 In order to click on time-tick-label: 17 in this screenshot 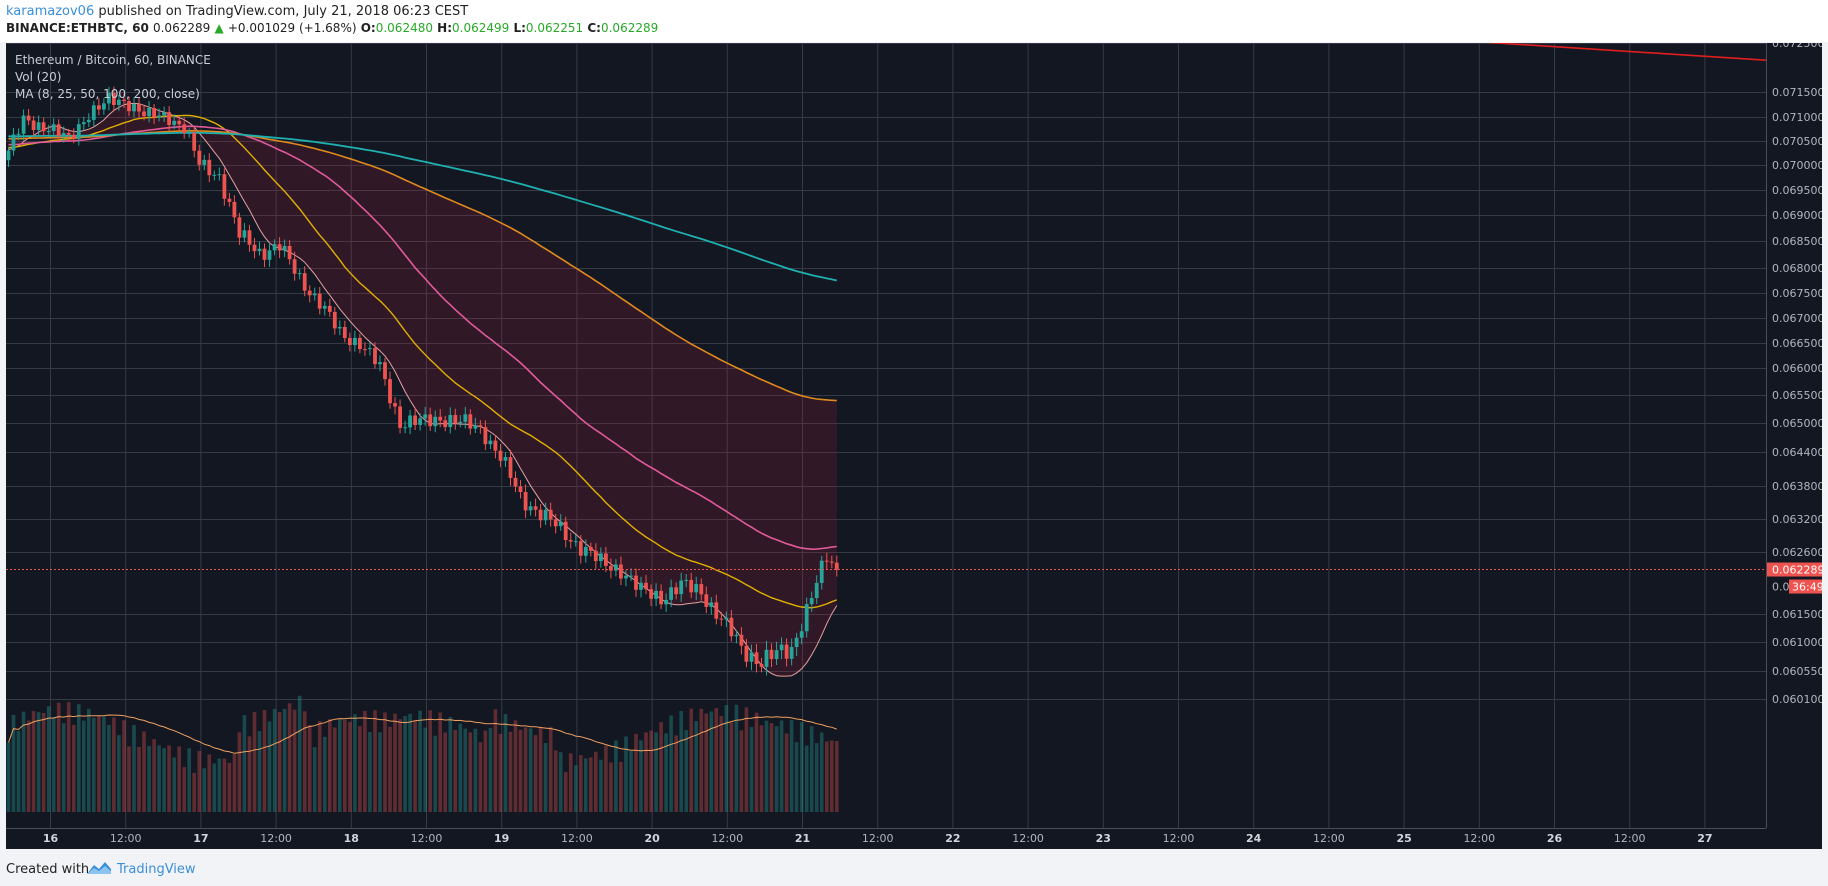, I will do `click(200, 838)`.